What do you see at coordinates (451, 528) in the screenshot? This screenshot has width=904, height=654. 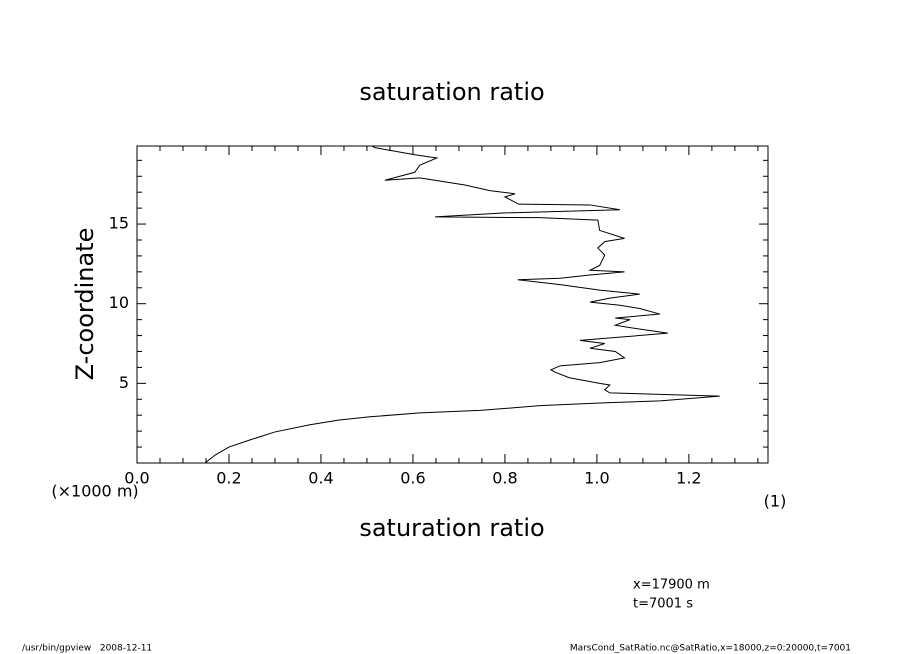 I see `x-axis-label: saturation ratio` at bounding box center [451, 528].